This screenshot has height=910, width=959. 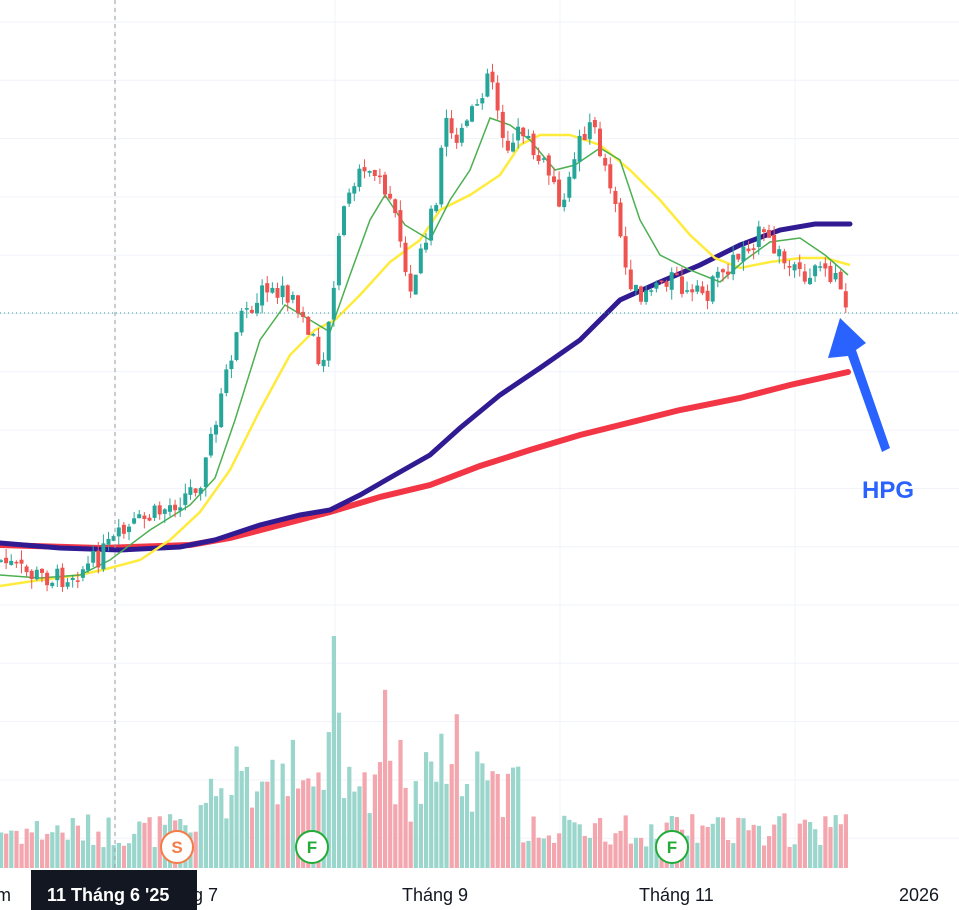 I want to click on x-tick-label: Tháng 11, so click(x=676, y=895).